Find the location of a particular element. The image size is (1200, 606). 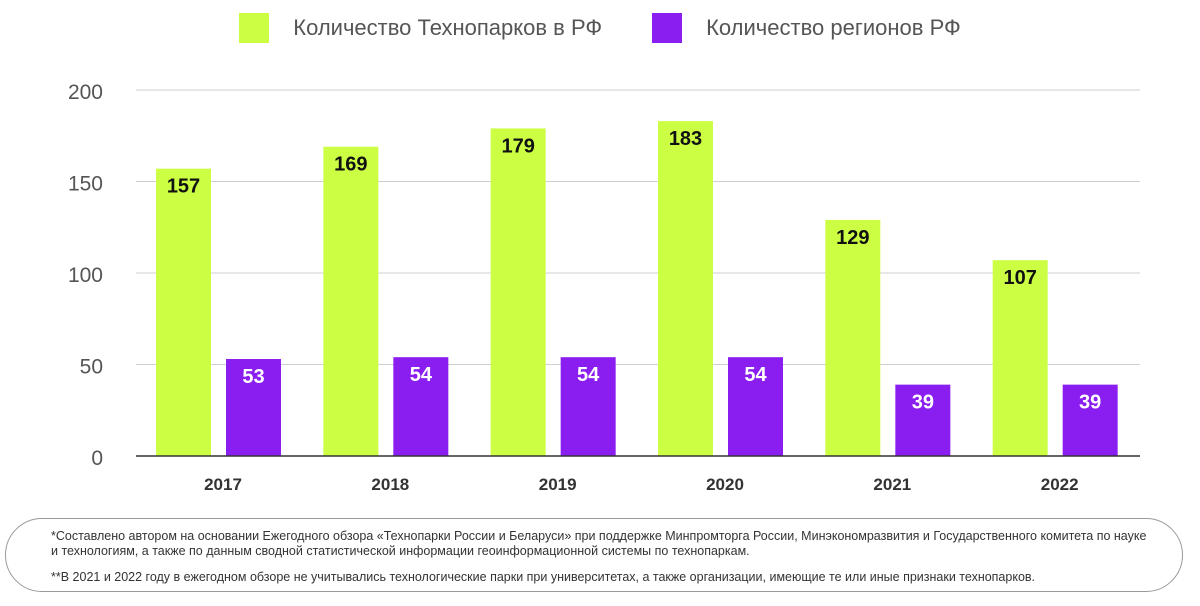

data-label: 157 is located at coordinates (183, 187).